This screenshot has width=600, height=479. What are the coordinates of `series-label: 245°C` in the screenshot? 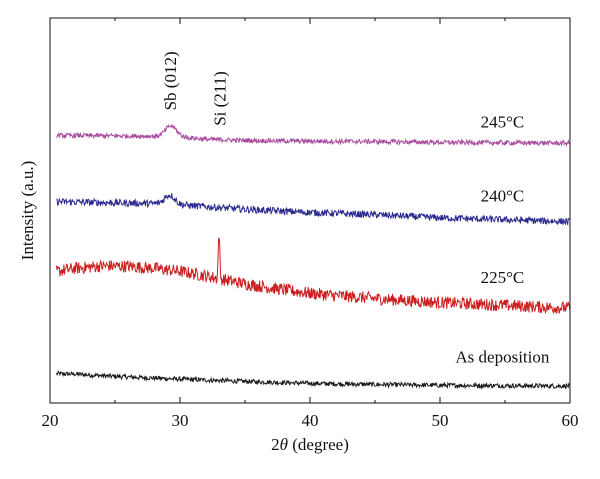 It's located at (503, 121).